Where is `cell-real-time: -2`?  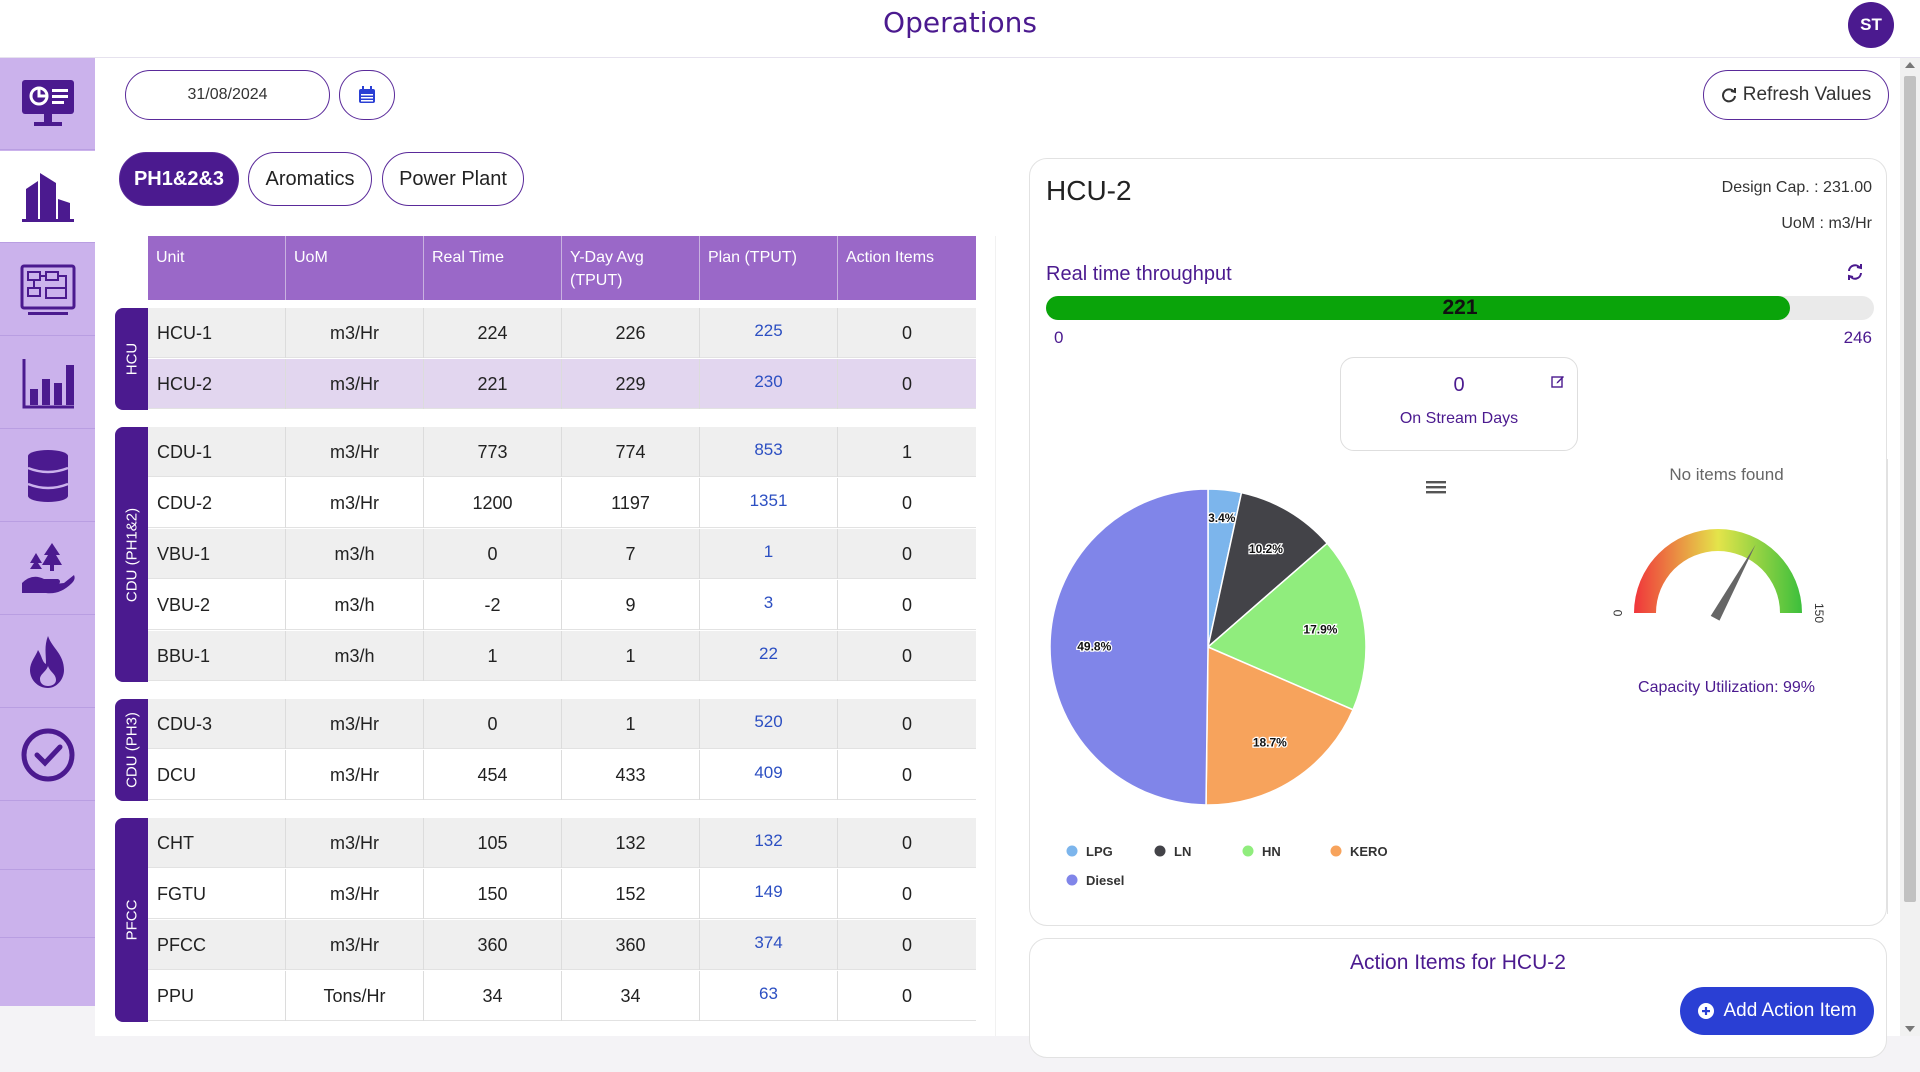
cell-real-time: -2 is located at coordinates (493, 605).